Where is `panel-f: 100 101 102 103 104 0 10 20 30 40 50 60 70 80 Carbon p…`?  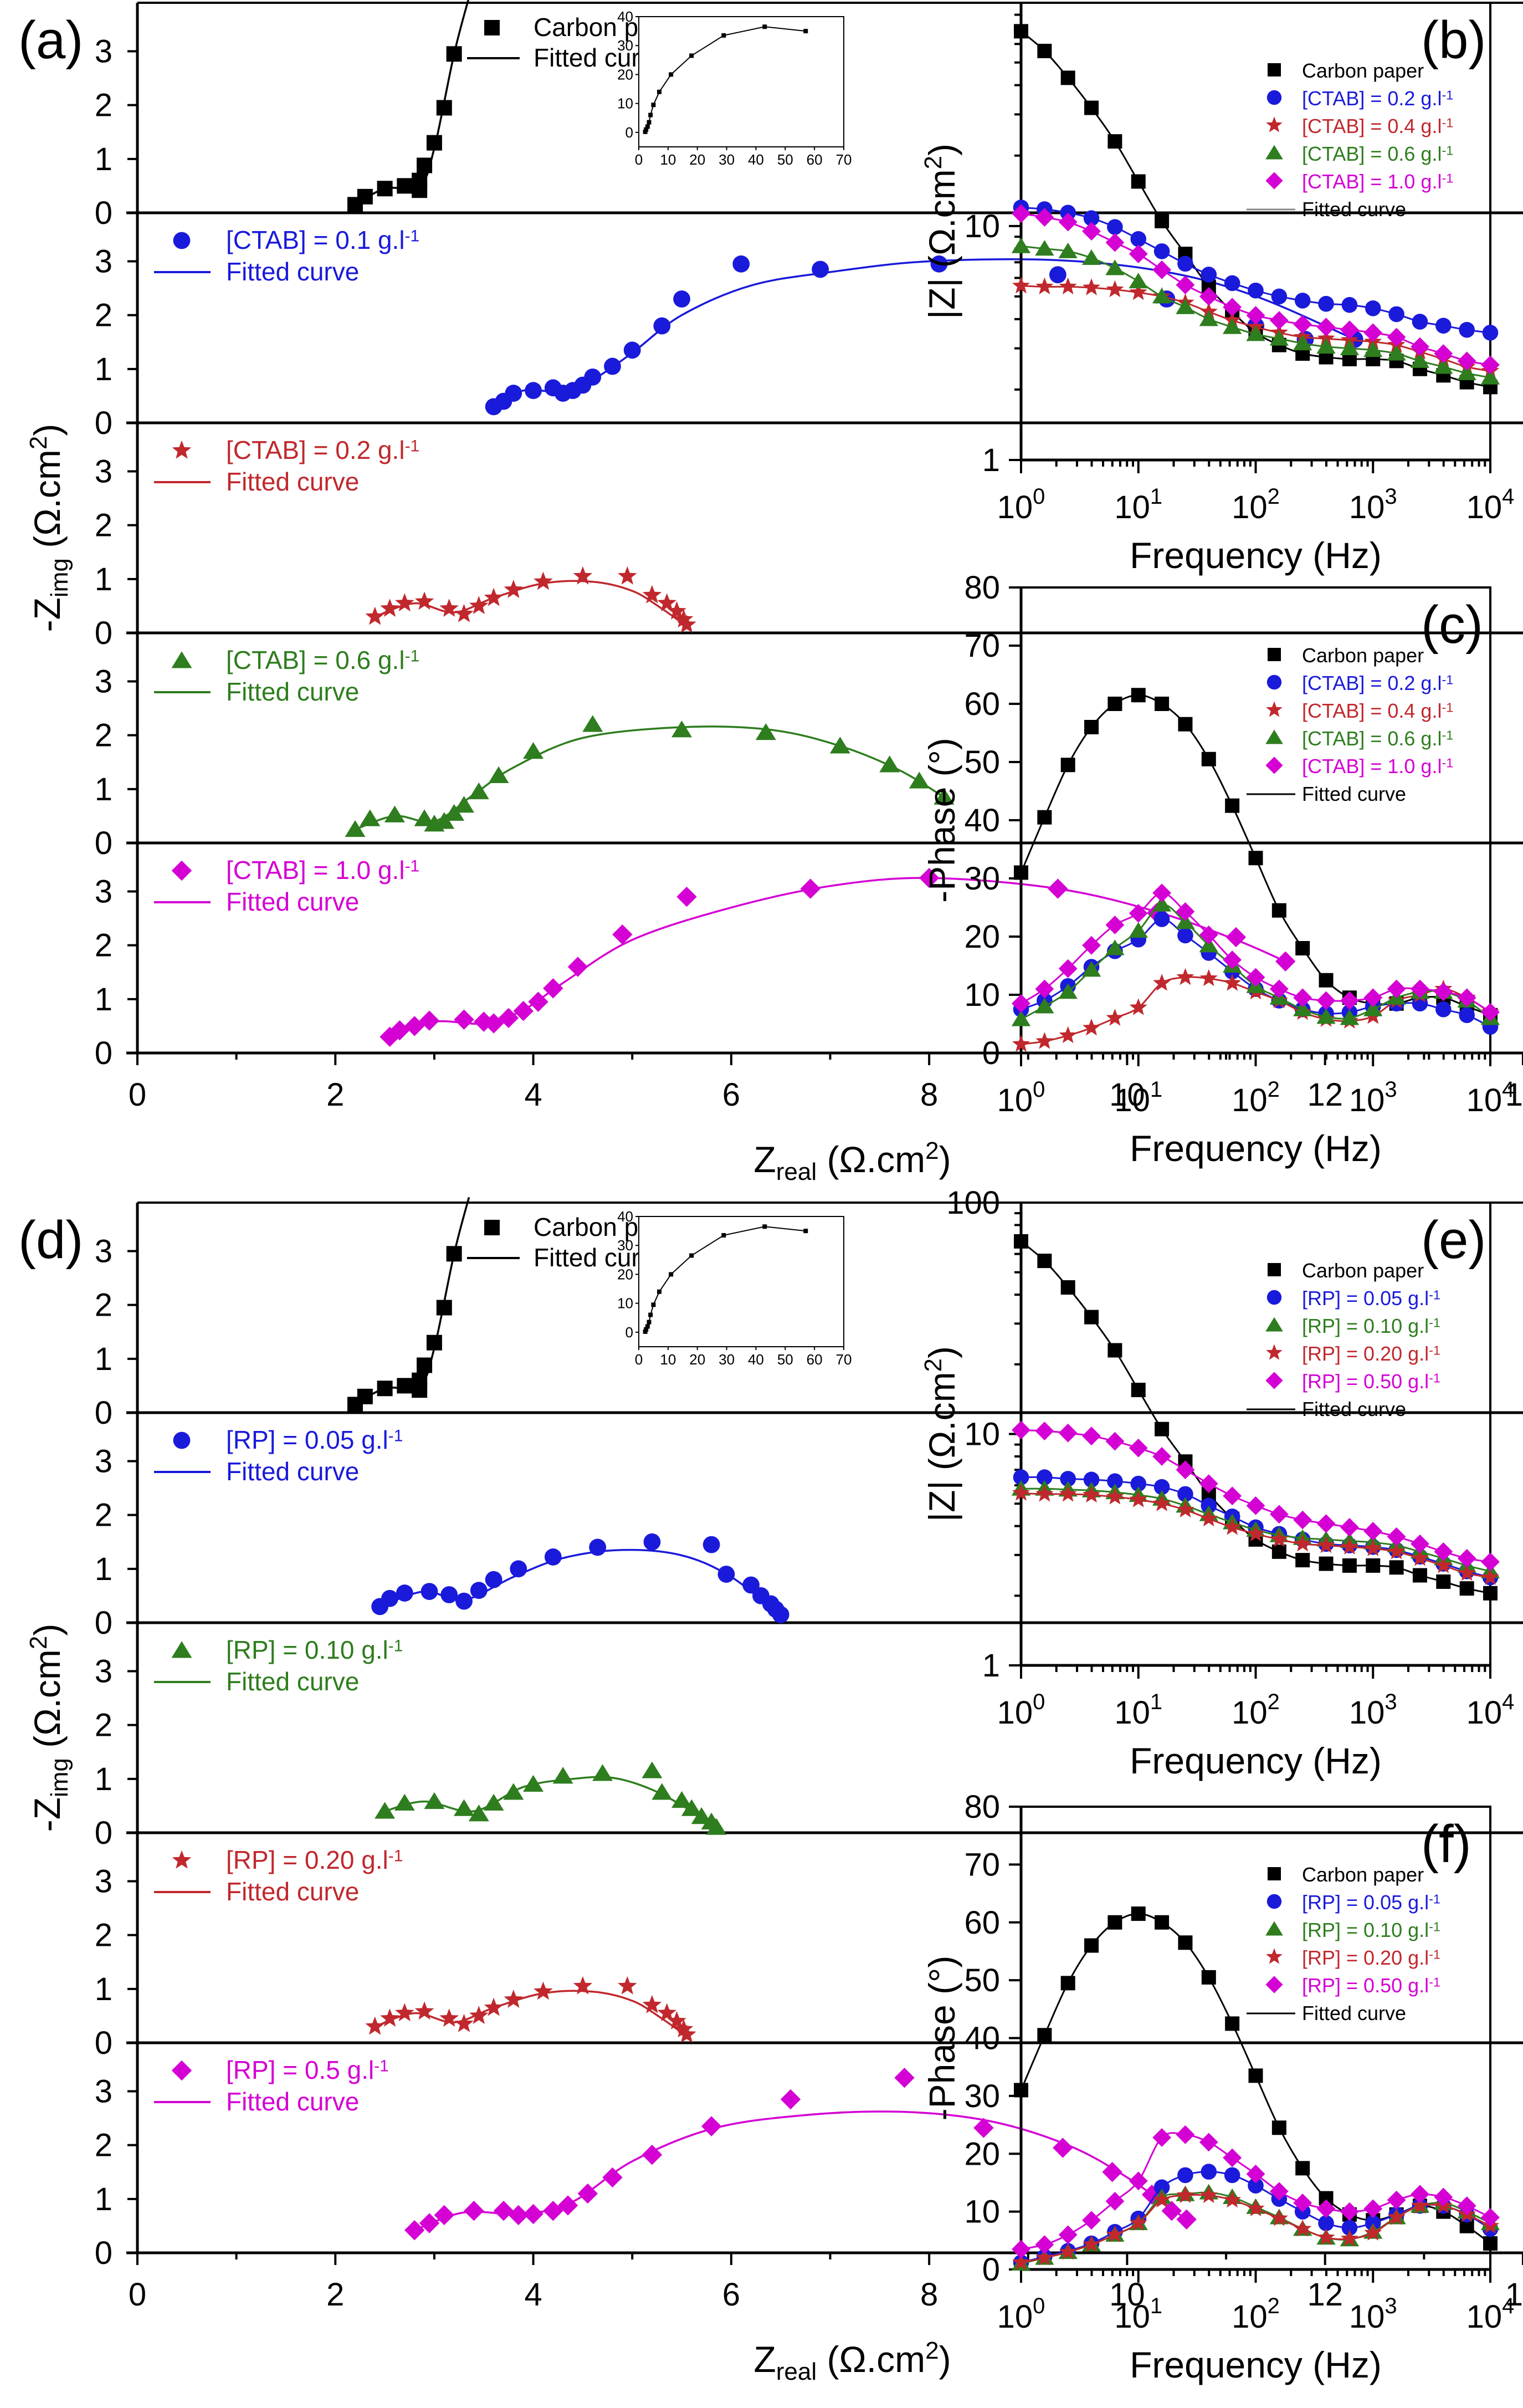
panel-f: 100 101 102 103 104 0 10 20 30 40 50 60 70 80 Carbon p… is located at coordinates (1217, 2087).